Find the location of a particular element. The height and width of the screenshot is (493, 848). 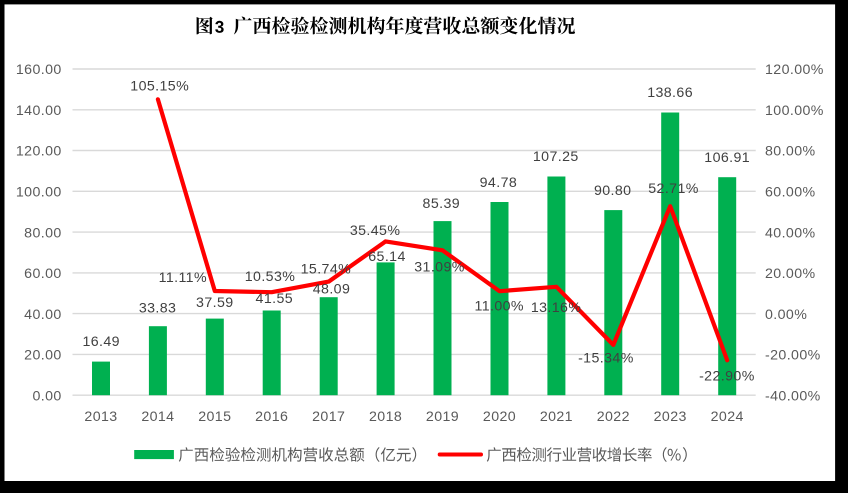

svg-text: 2024 is located at coordinates (727, 417).